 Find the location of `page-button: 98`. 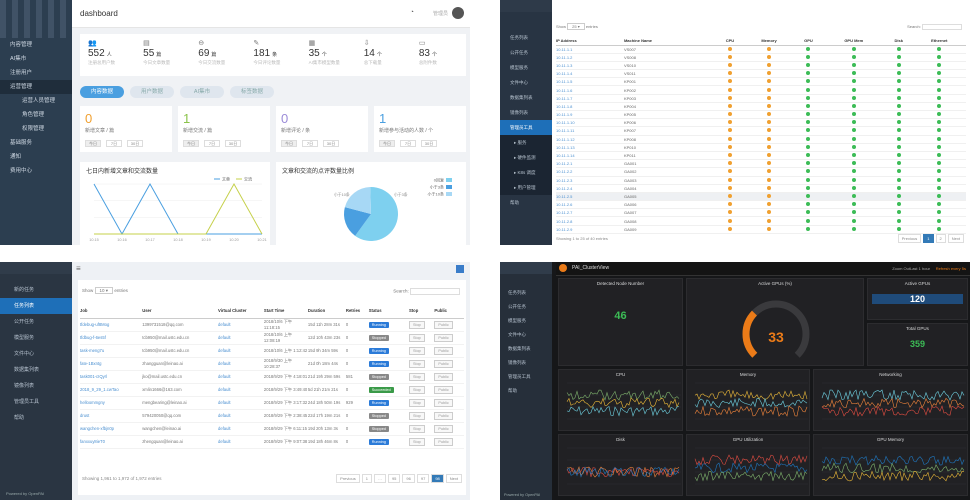

page-button: 98 is located at coordinates (437, 478).